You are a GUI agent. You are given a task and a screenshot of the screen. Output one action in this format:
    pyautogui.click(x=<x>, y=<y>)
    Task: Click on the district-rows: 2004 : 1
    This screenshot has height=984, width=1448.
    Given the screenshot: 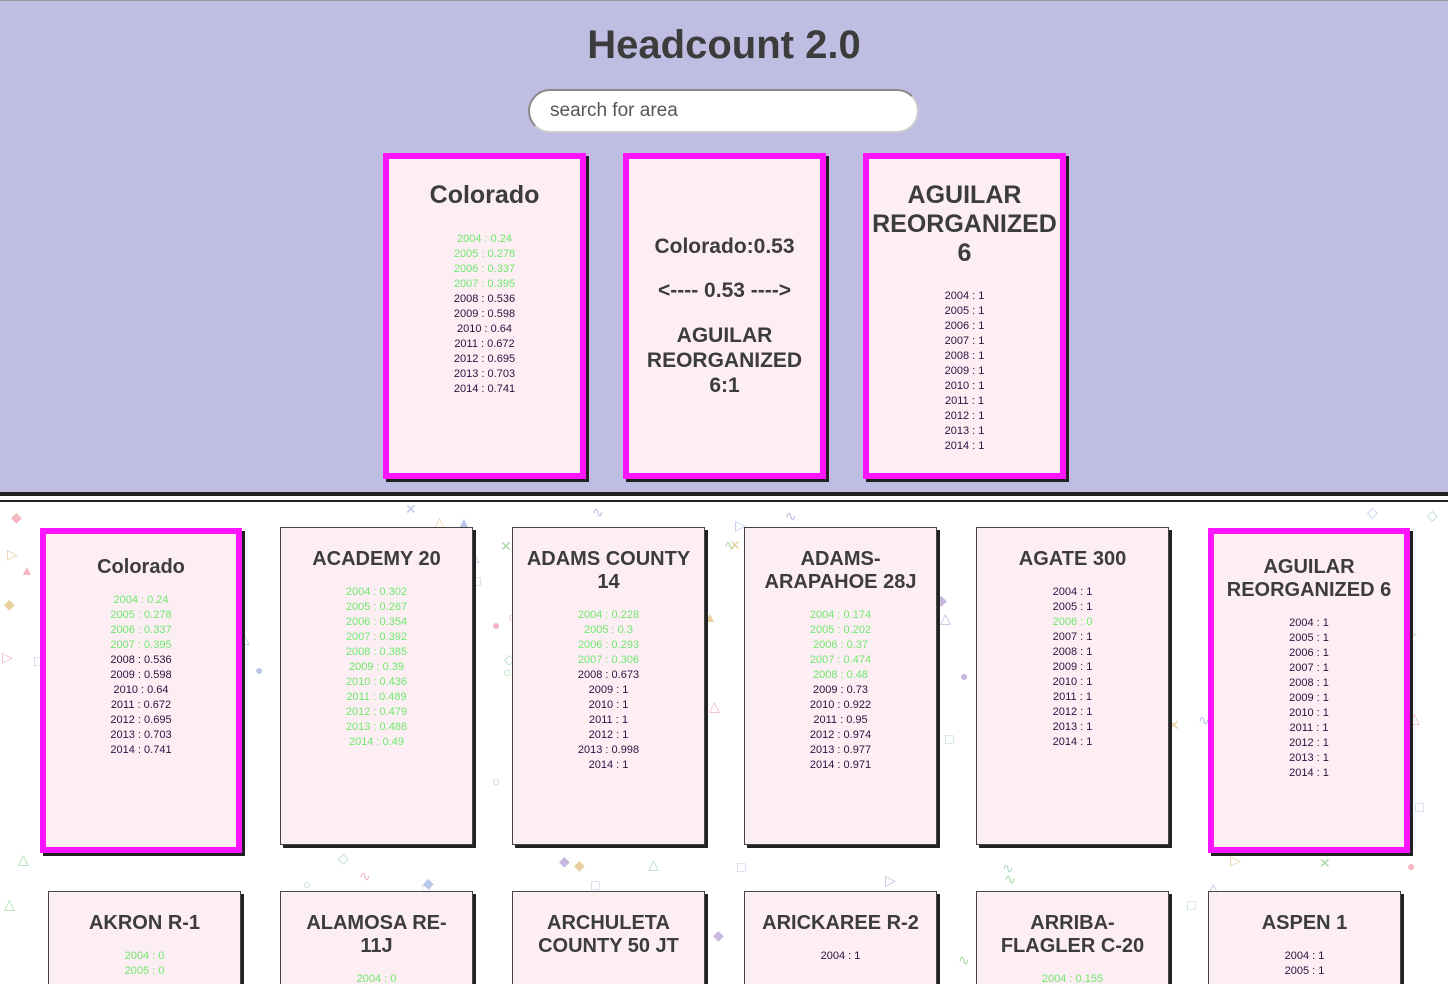 What is the action you would take?
    pyautogui.click(x=840, y=956)
    